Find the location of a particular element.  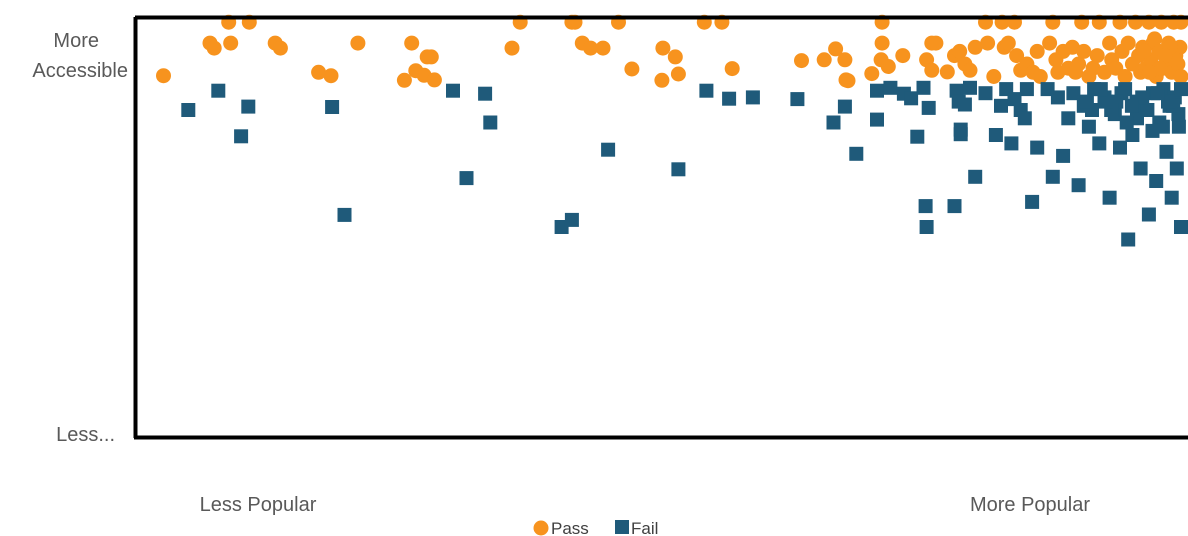

y-tick-label-more: More is located at coordinates (76, 41).